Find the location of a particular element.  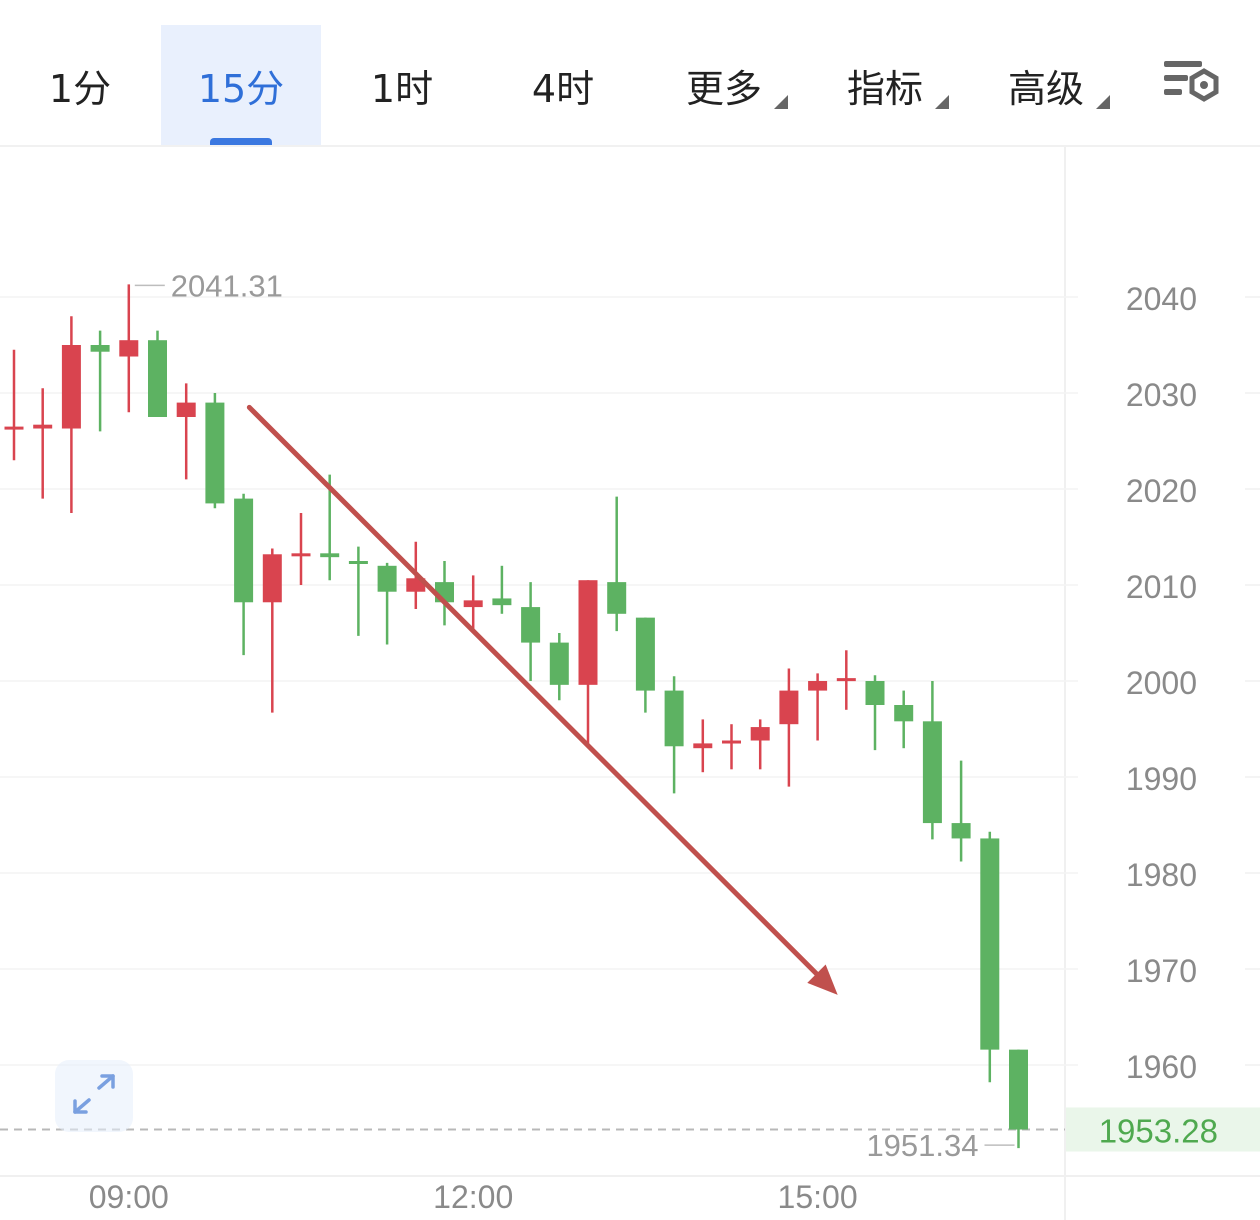

y-tick-label: 2010 is located at coordinates (1161, 587).